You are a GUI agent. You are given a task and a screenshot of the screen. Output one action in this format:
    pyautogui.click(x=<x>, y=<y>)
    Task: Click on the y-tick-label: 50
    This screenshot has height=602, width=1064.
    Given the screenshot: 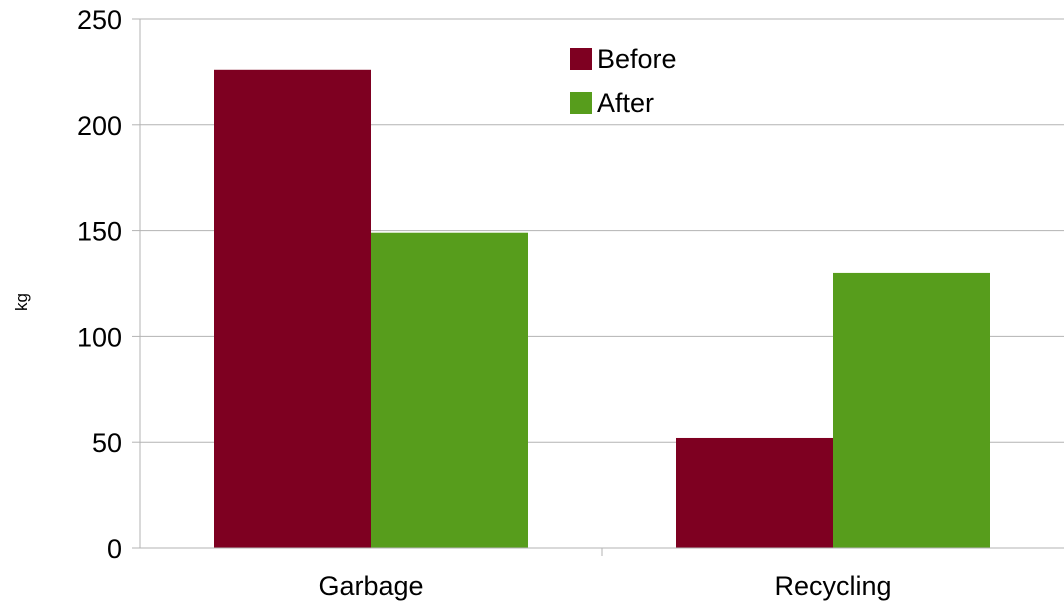 What is the action you would take?
    pyautogui.click(x=107, y=443)
    